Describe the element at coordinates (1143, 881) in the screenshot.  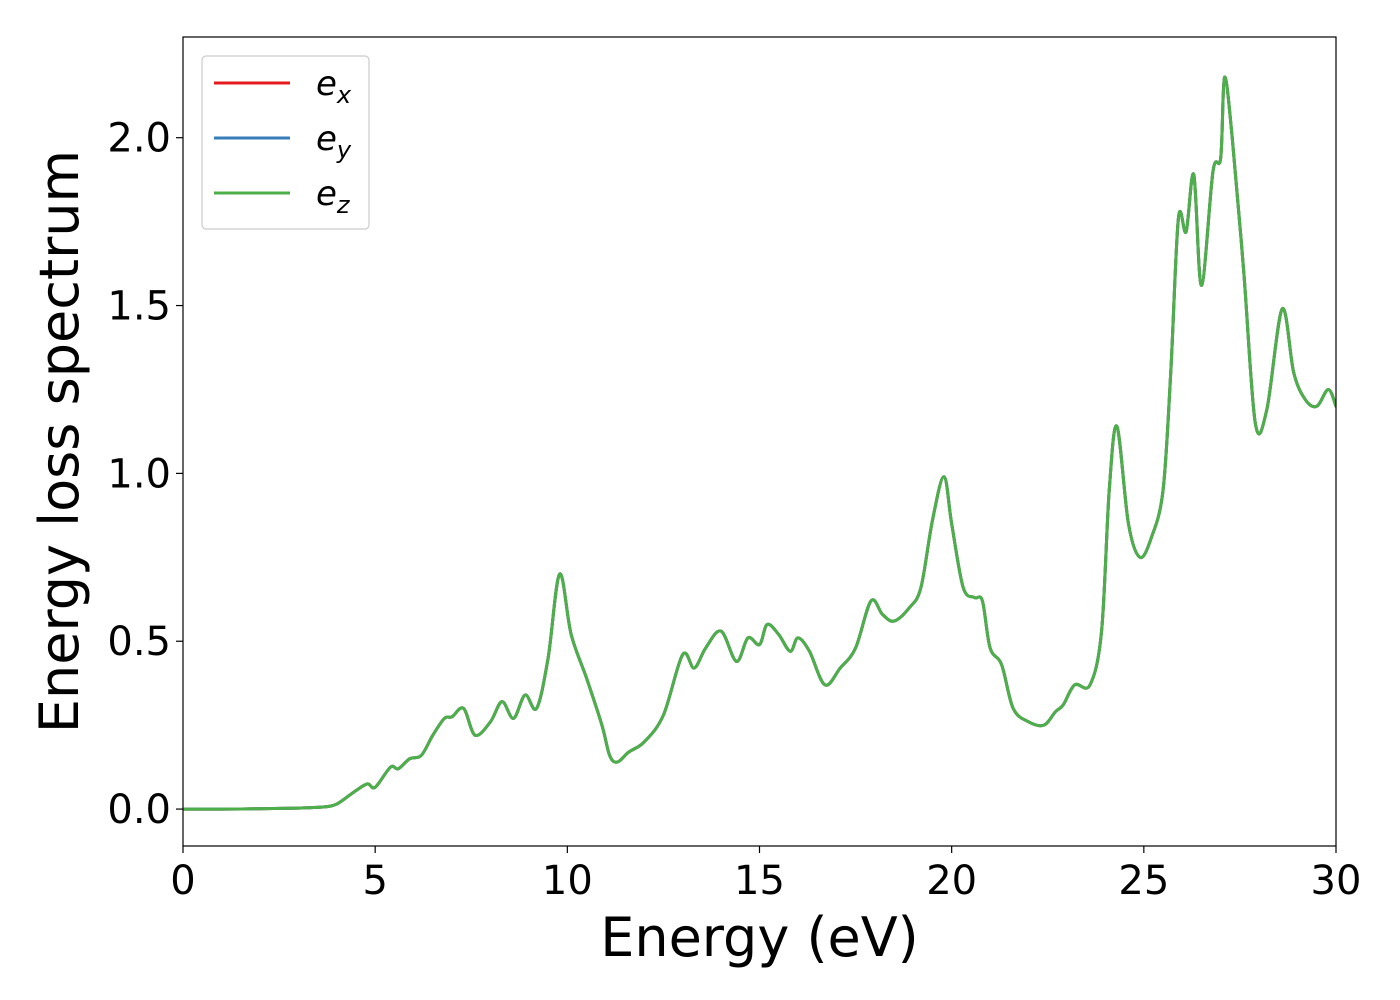
I see `x-tick-label: 25` at that location.